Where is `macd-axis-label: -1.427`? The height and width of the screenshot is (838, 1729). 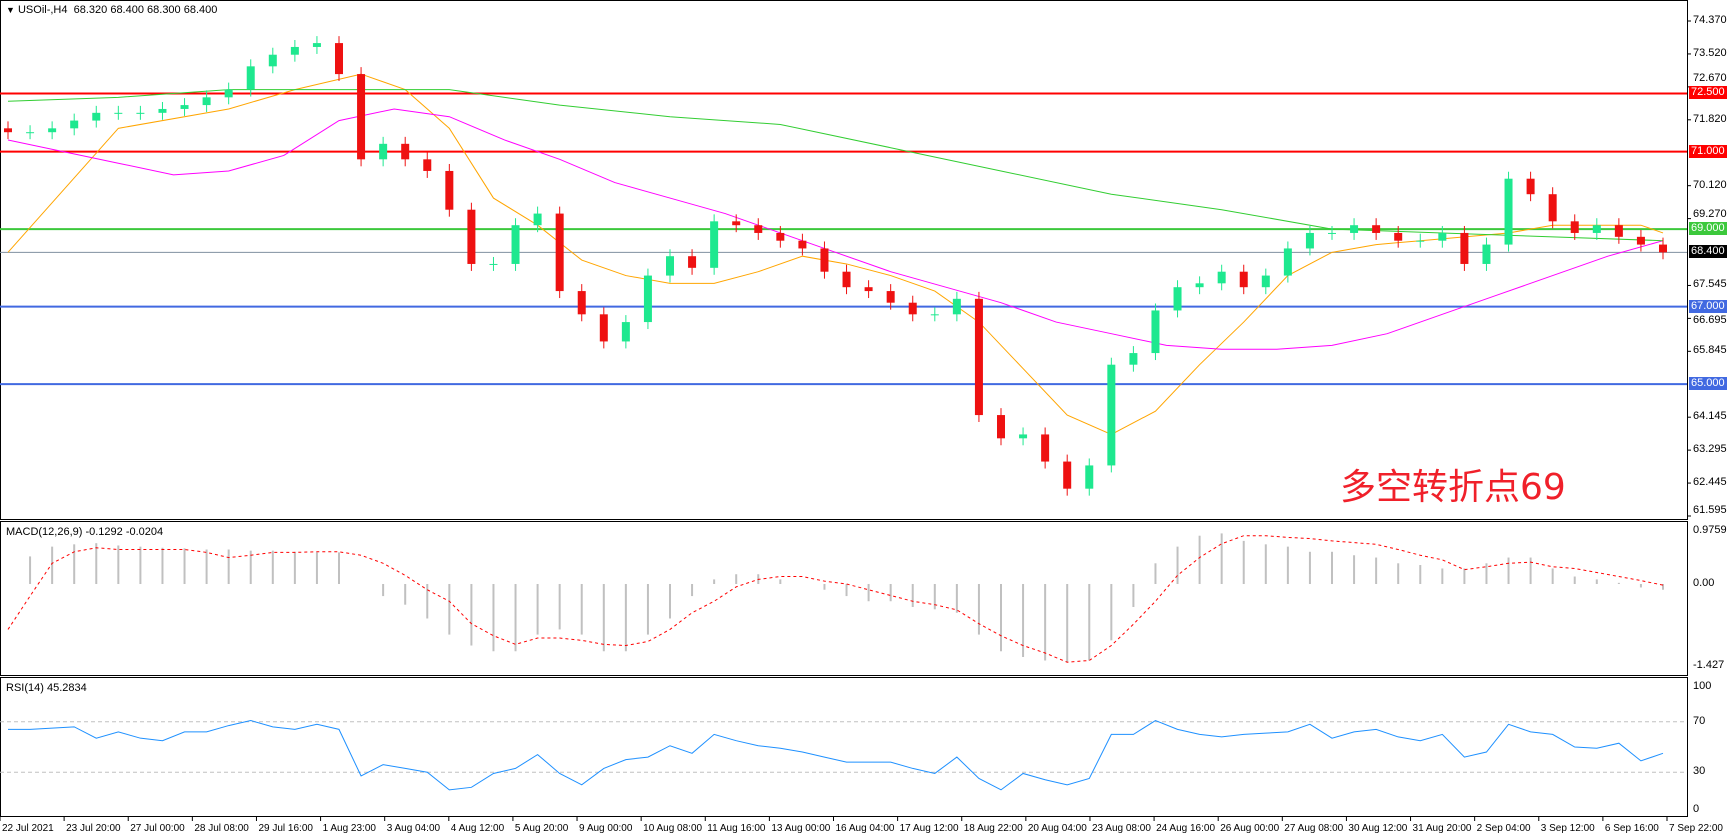
macd-axis-label: -1.427 is located at coordinates (1709, 665).